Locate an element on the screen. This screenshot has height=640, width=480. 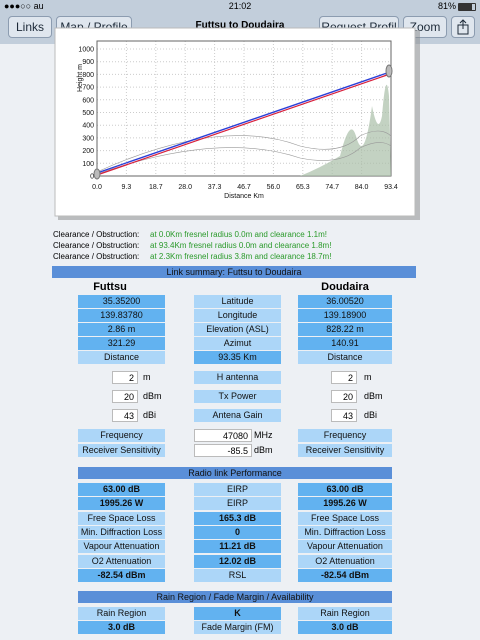
table-cell: Tx Power is located at coordinates (237, 396).